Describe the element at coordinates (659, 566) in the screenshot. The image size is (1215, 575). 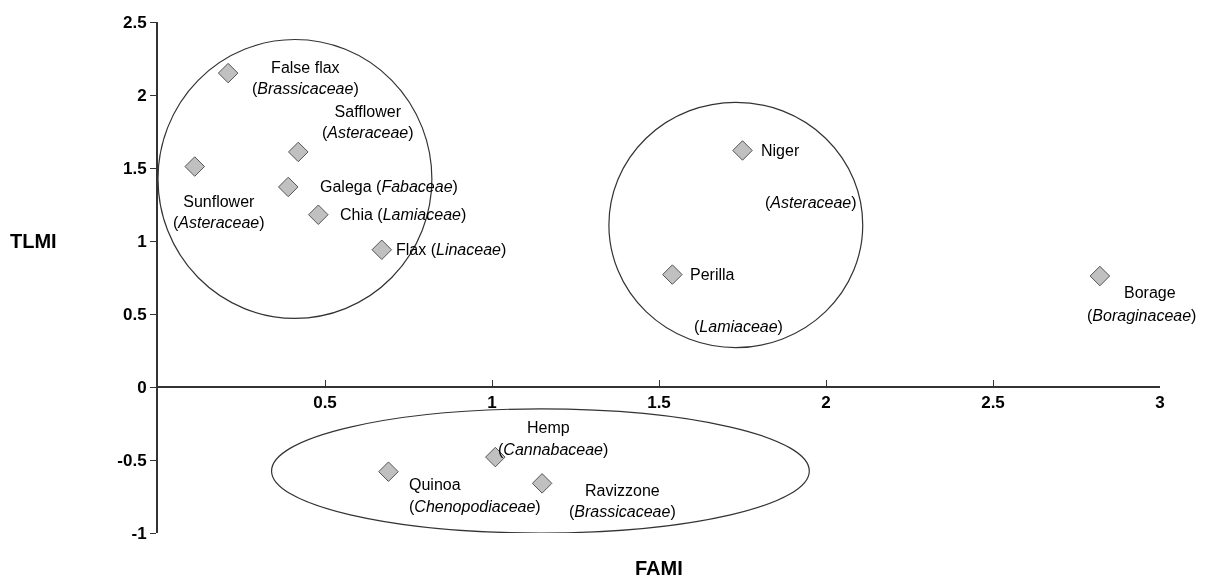
I see `x-axis-title: FAMI` at that location.